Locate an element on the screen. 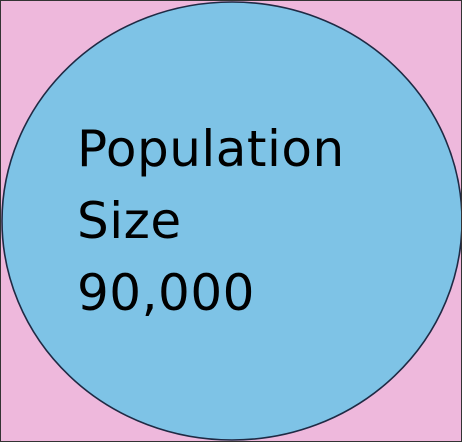 This screenshot has width=462, height=442. label-line-size: Size is located at coordinates (129, 221).